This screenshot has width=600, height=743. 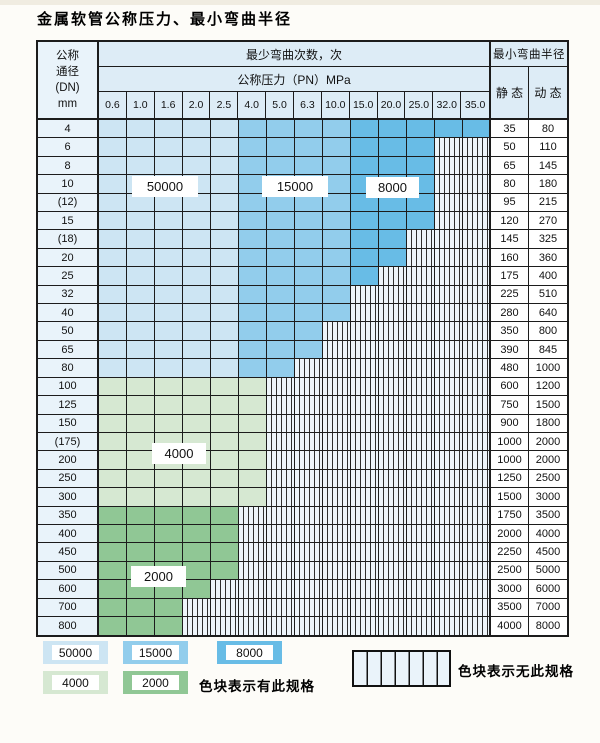 What do you see at coordinates (75, 682) in the screenshot?
I see `legend-swatch-value: 4000` at bounding box center [75, 682].